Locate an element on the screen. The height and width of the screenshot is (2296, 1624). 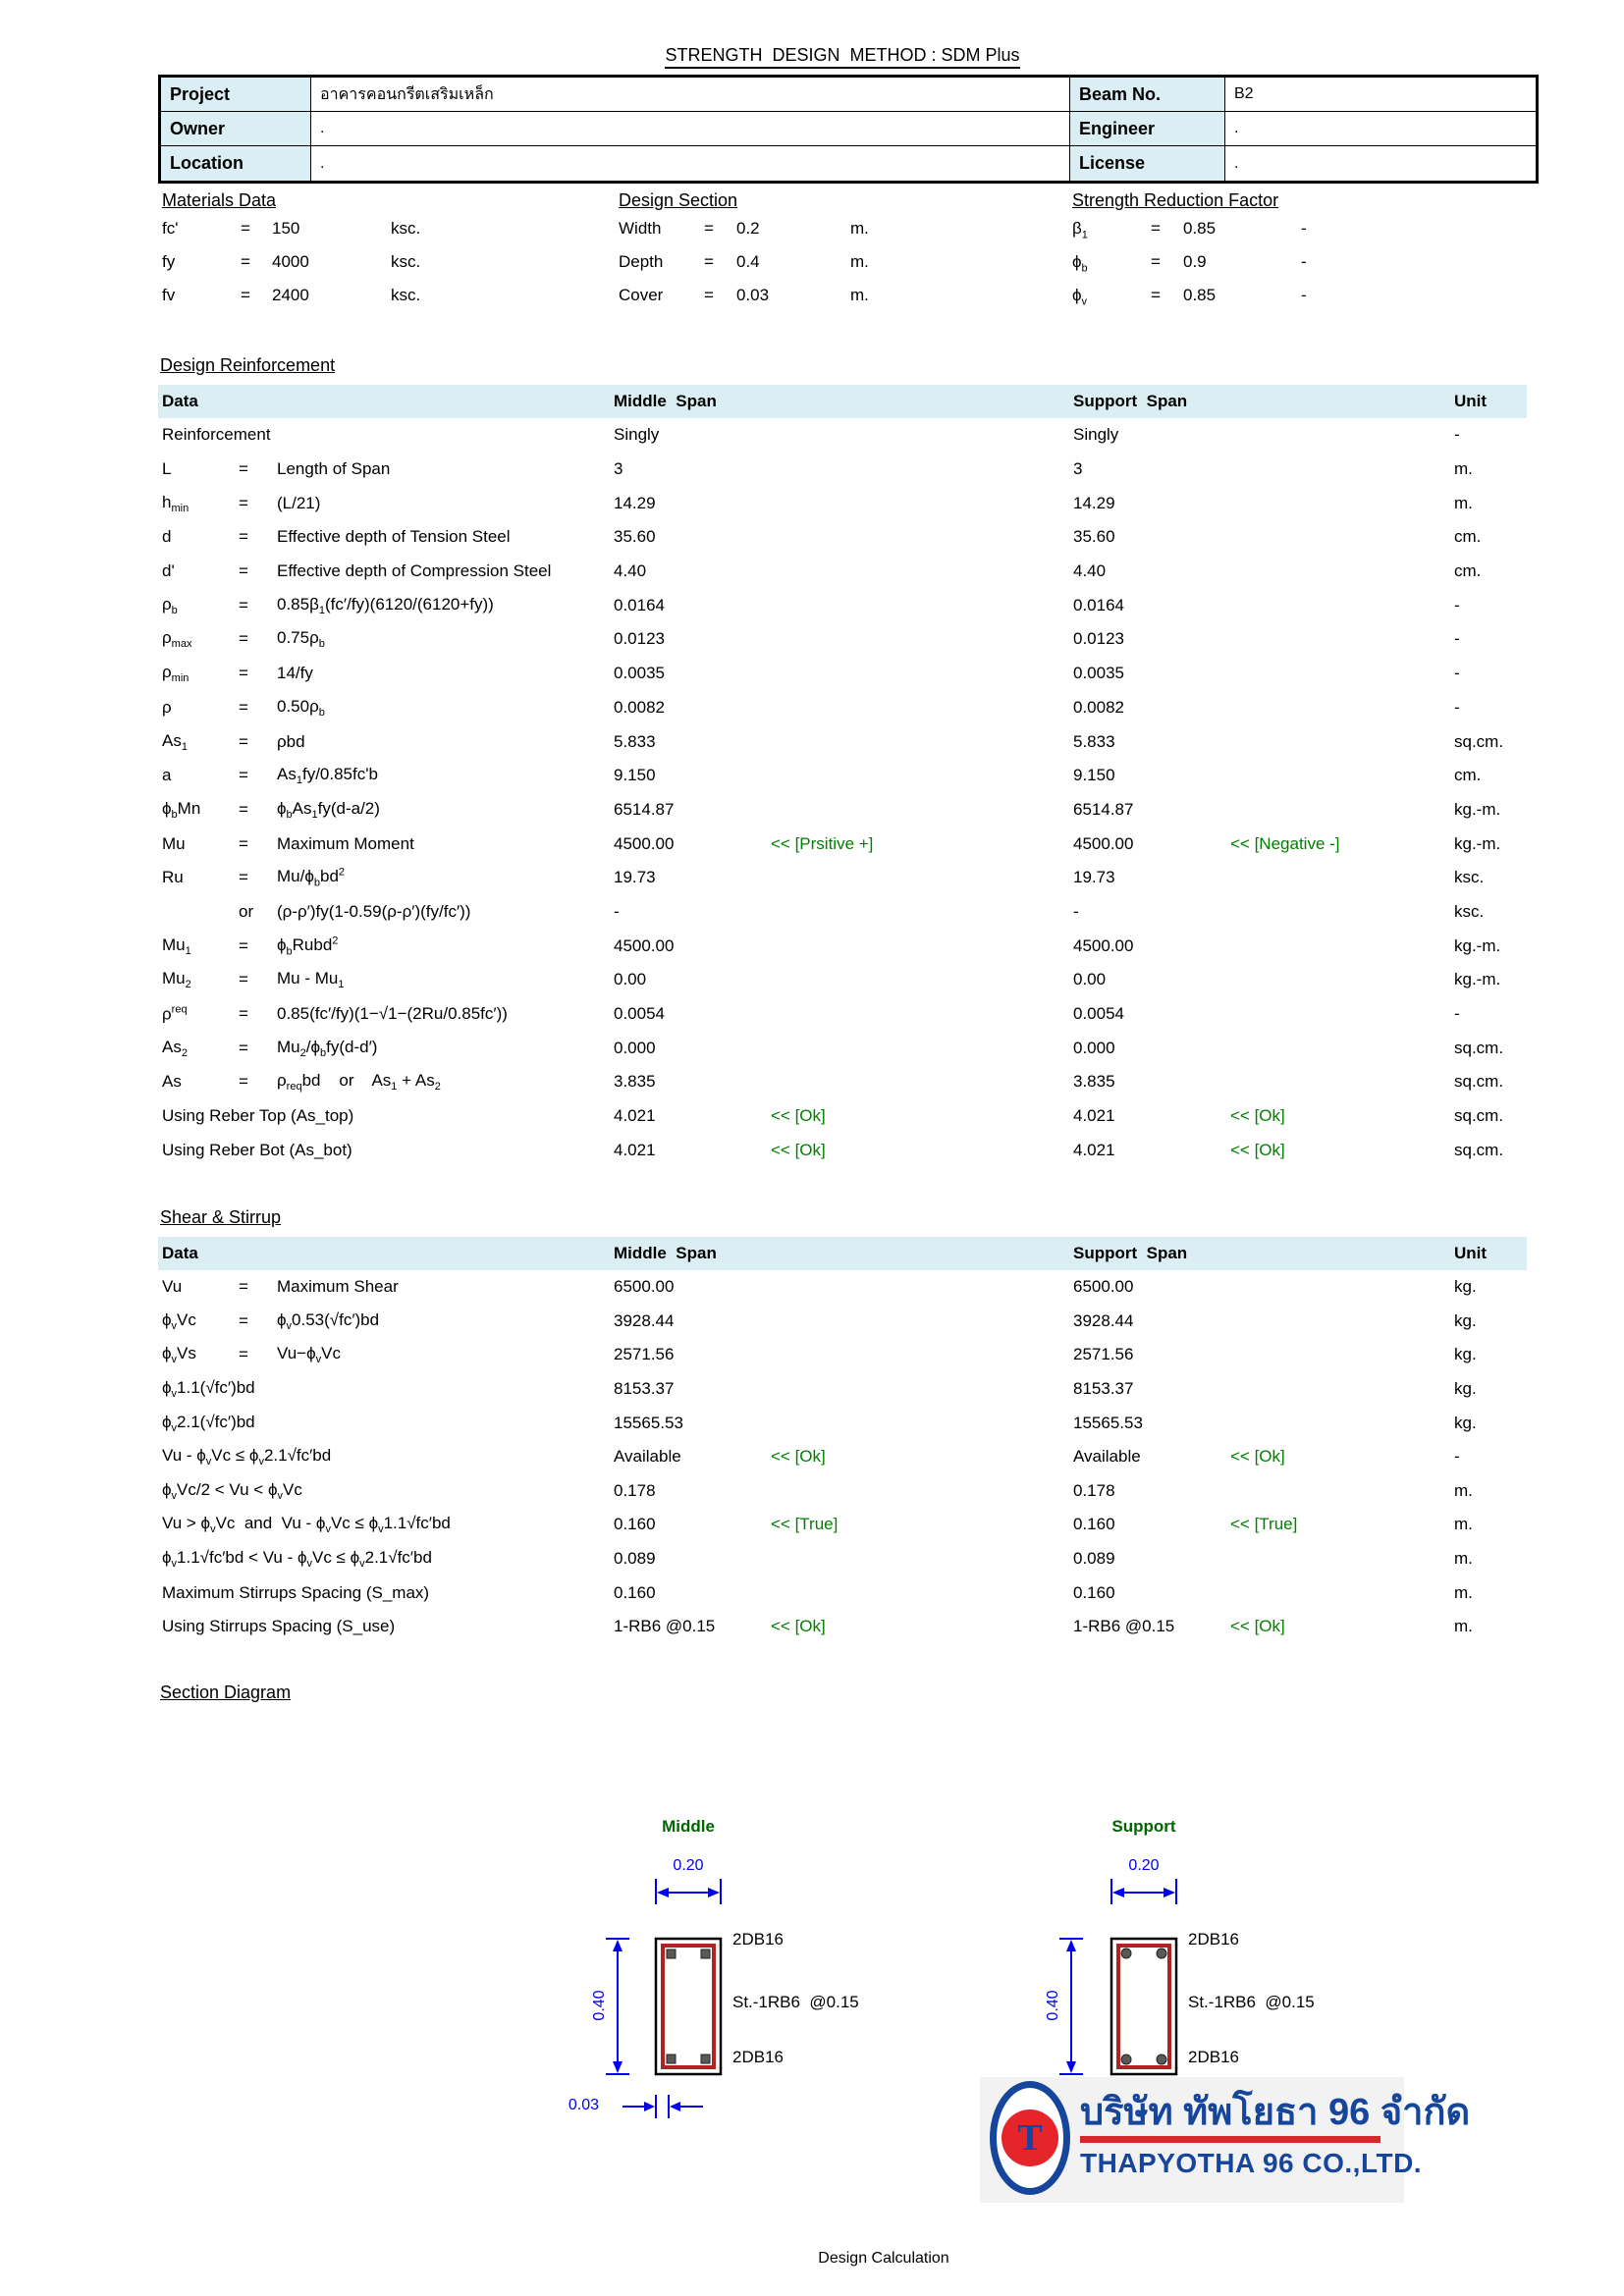
logo-monogram: T is located at coordinates (1030, 2138).